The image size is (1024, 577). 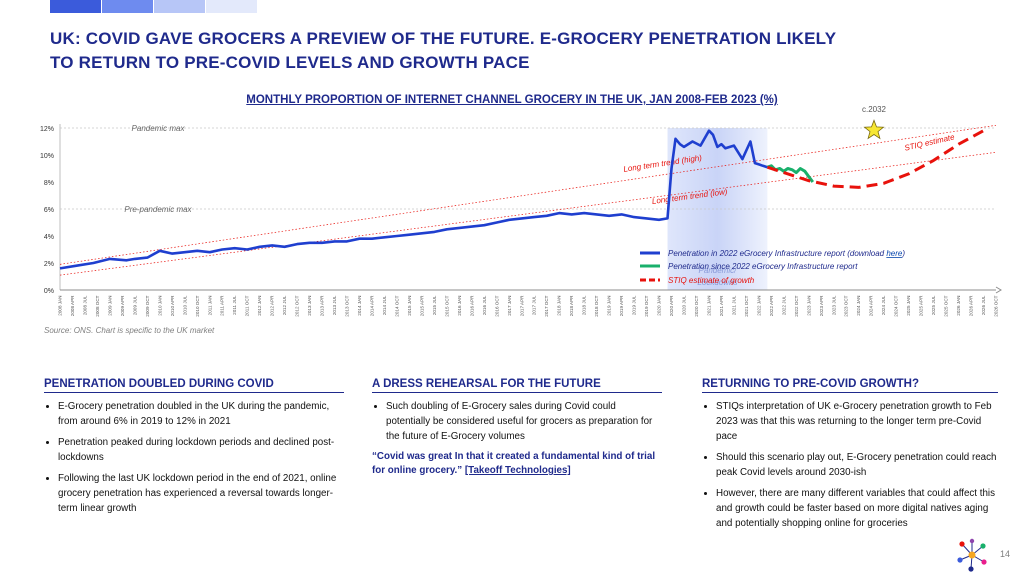 What do you see at coordinates (571, 305) in the screenshot?
I see `x-tick-label: 2018 APR` at bounding box center [571, 305].